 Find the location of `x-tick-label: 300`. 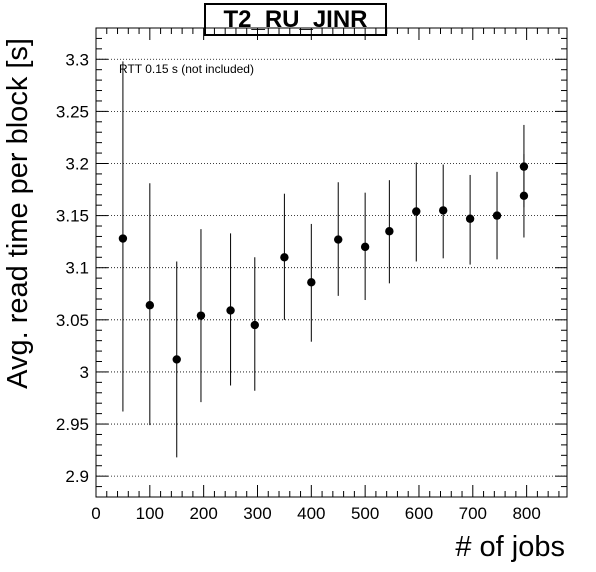

x-tick-label: 300 is located at coordinates (257, 513).